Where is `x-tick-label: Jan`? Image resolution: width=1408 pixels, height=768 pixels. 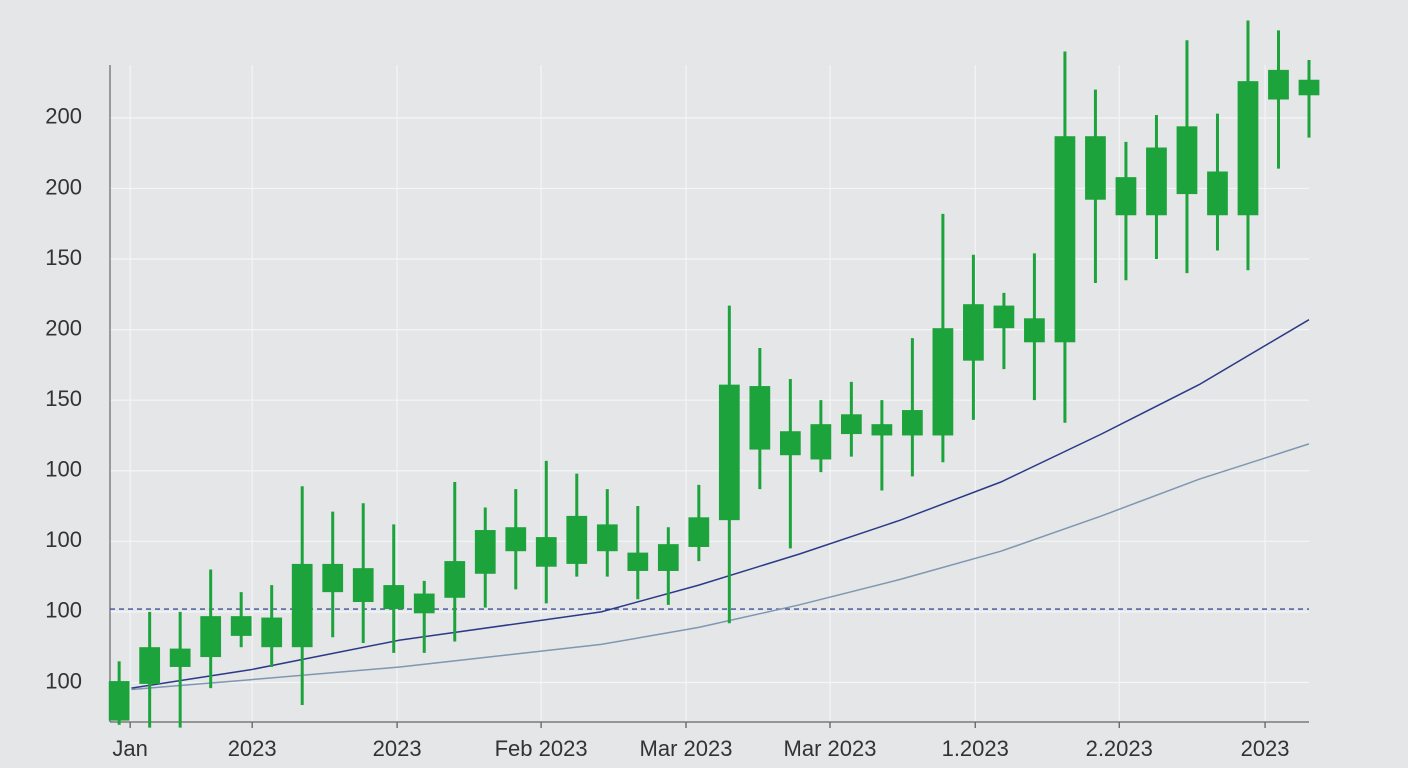 x-tick-label: Jan is located at coordinates (129, 748).